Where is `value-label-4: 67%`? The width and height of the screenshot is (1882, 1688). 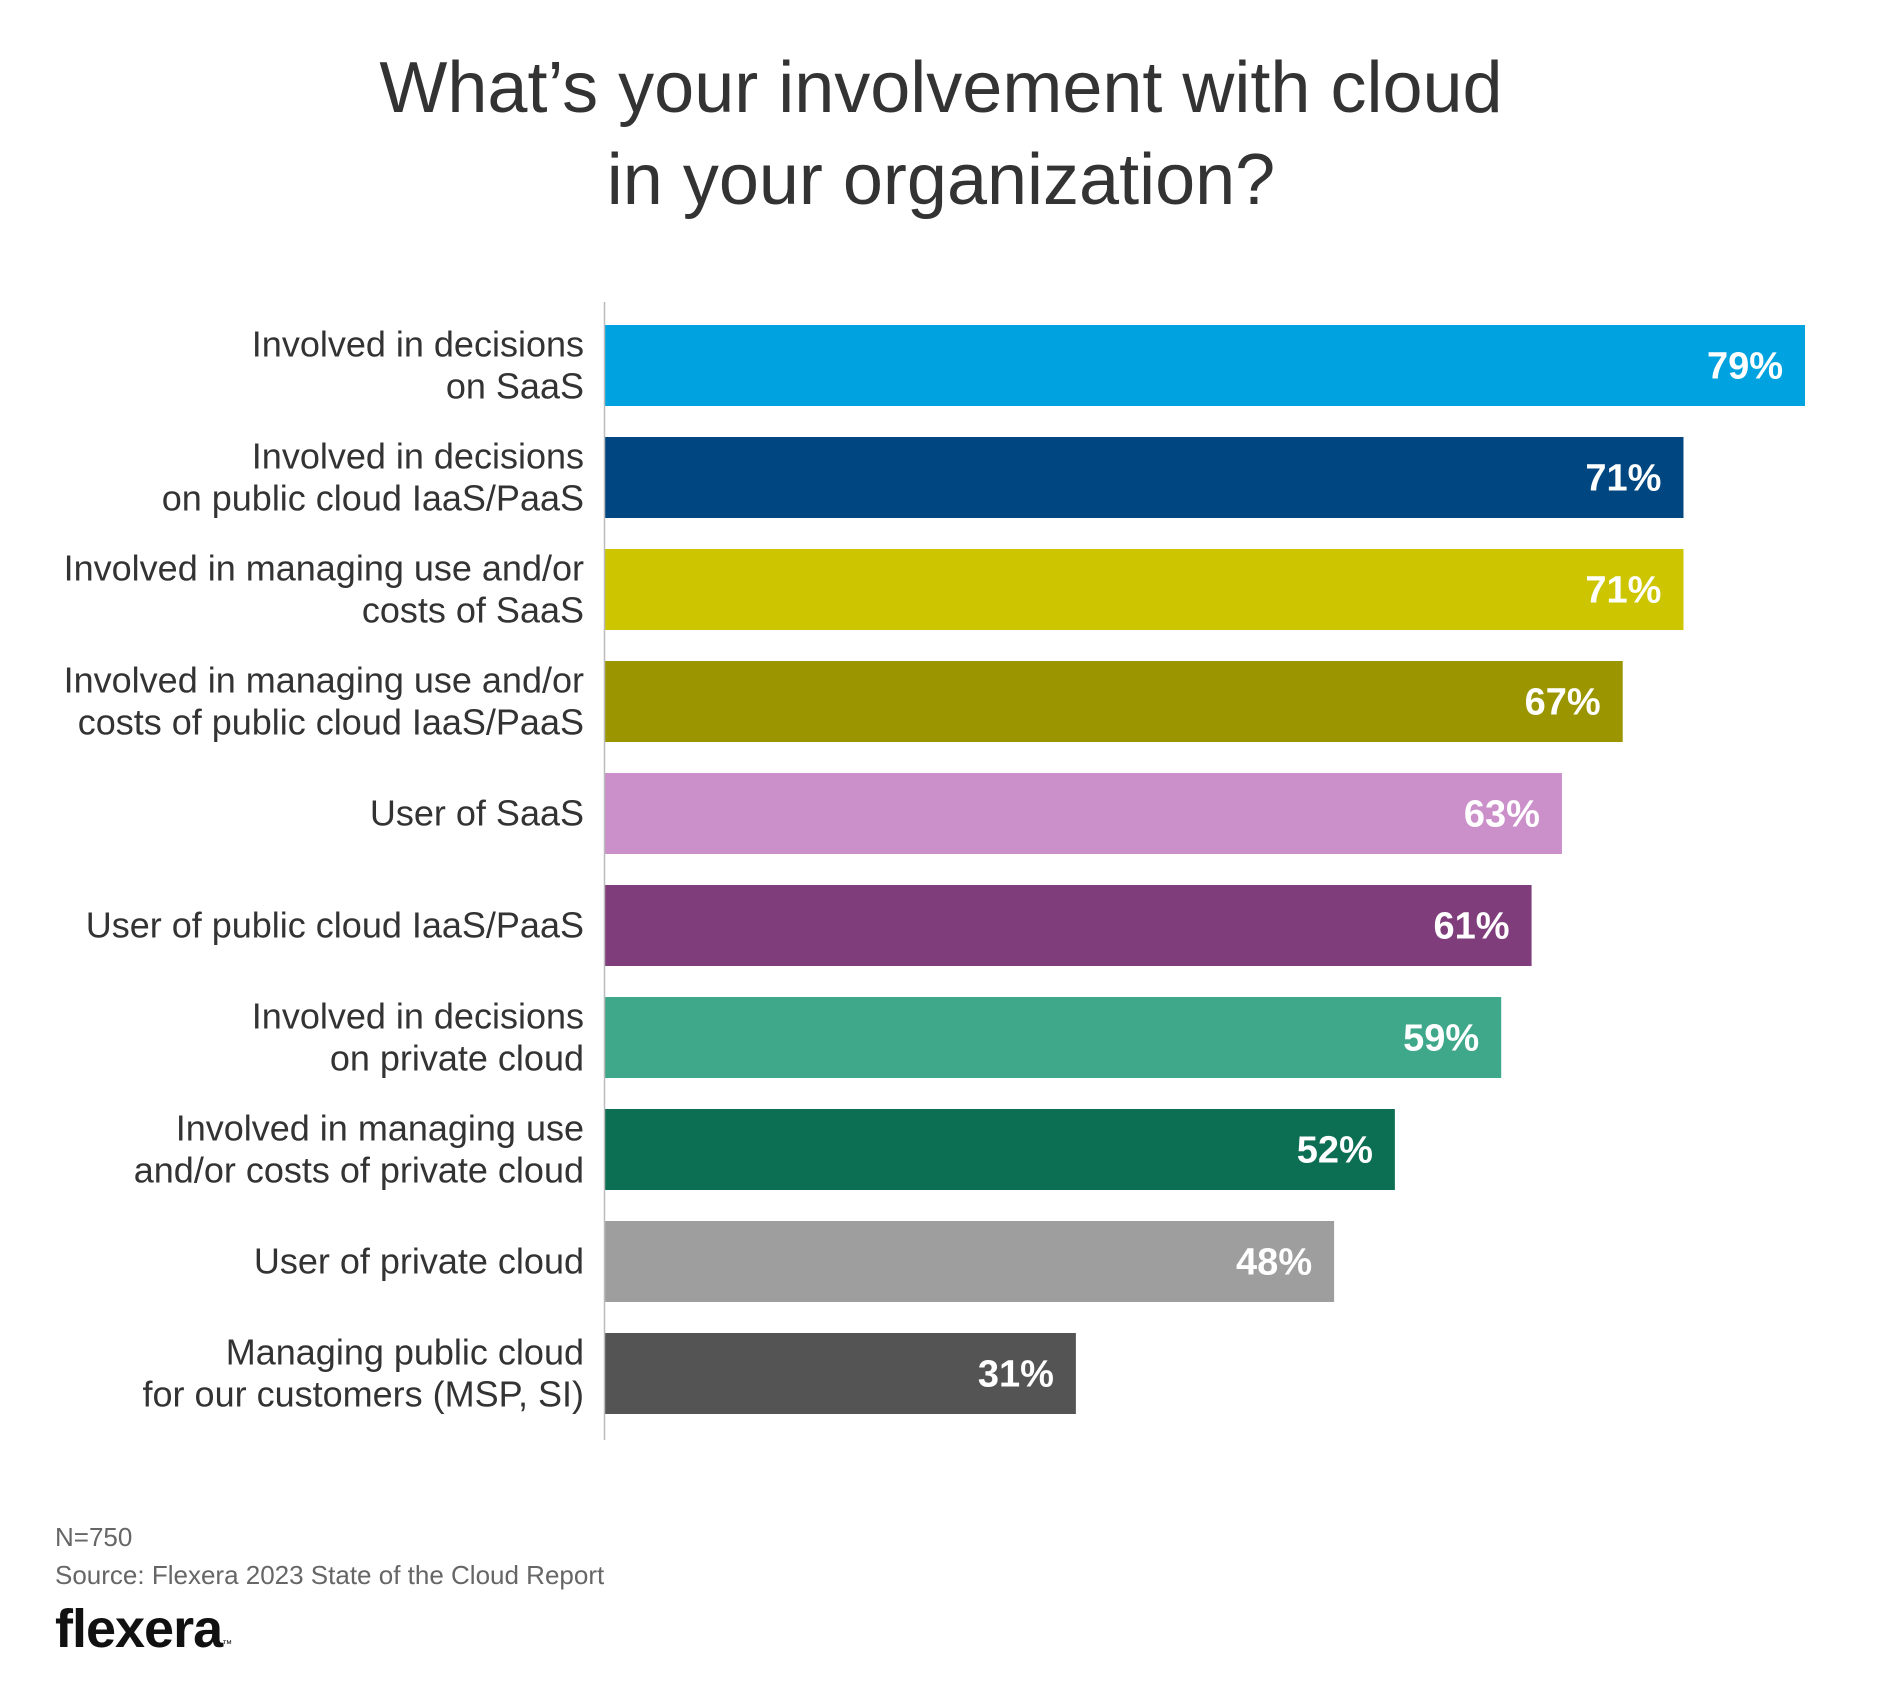
value-label-4: 67% is located at coordinates (1563, 703).